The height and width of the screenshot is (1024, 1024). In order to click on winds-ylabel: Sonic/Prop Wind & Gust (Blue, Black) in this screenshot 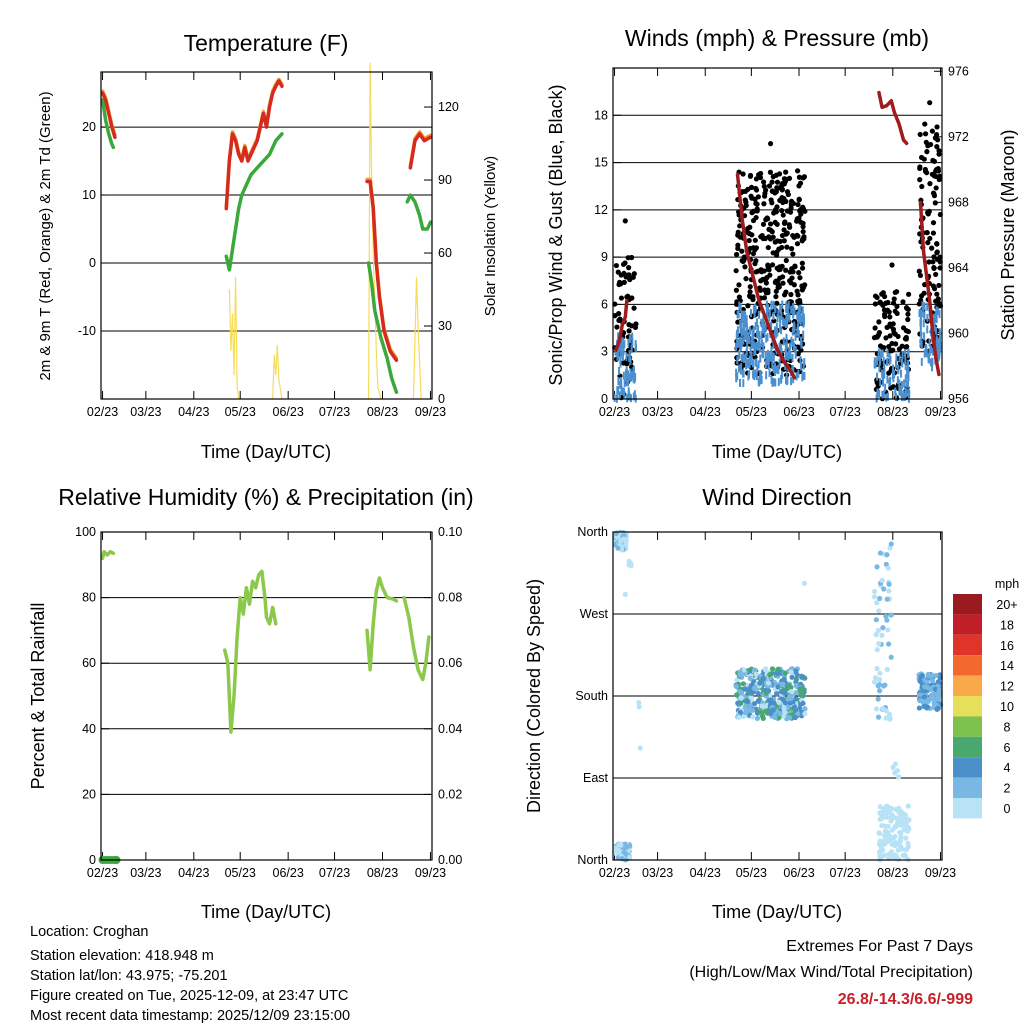, I will do `click(556, 234)`.